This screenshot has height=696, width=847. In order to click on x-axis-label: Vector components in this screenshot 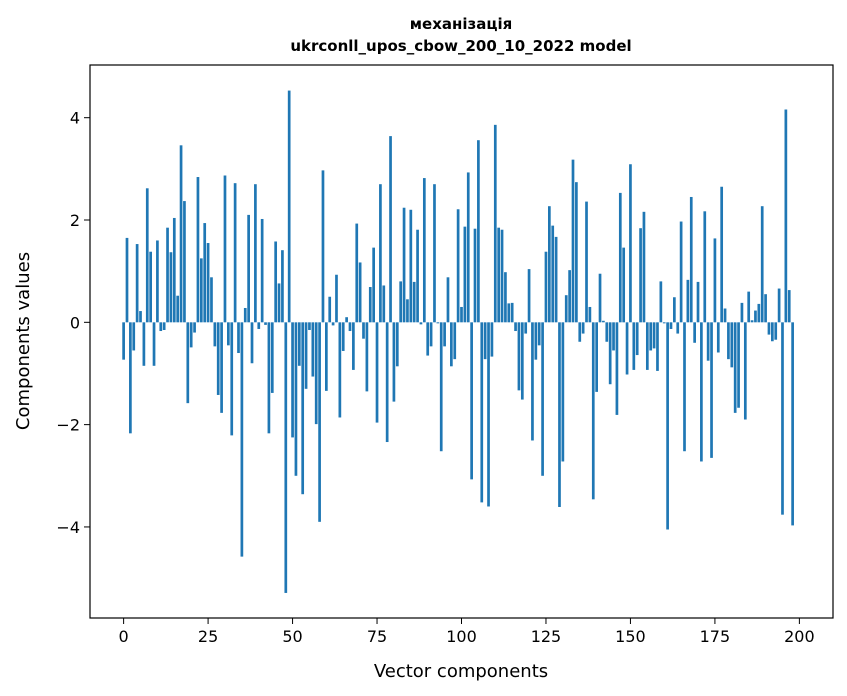, I will do `click(461, 671)`.